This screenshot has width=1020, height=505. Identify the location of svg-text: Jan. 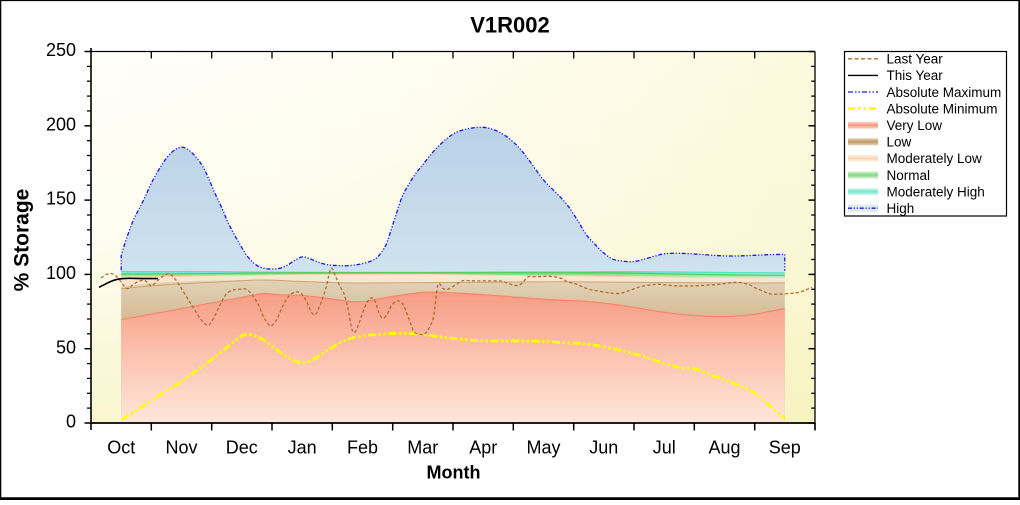
(302, 448).